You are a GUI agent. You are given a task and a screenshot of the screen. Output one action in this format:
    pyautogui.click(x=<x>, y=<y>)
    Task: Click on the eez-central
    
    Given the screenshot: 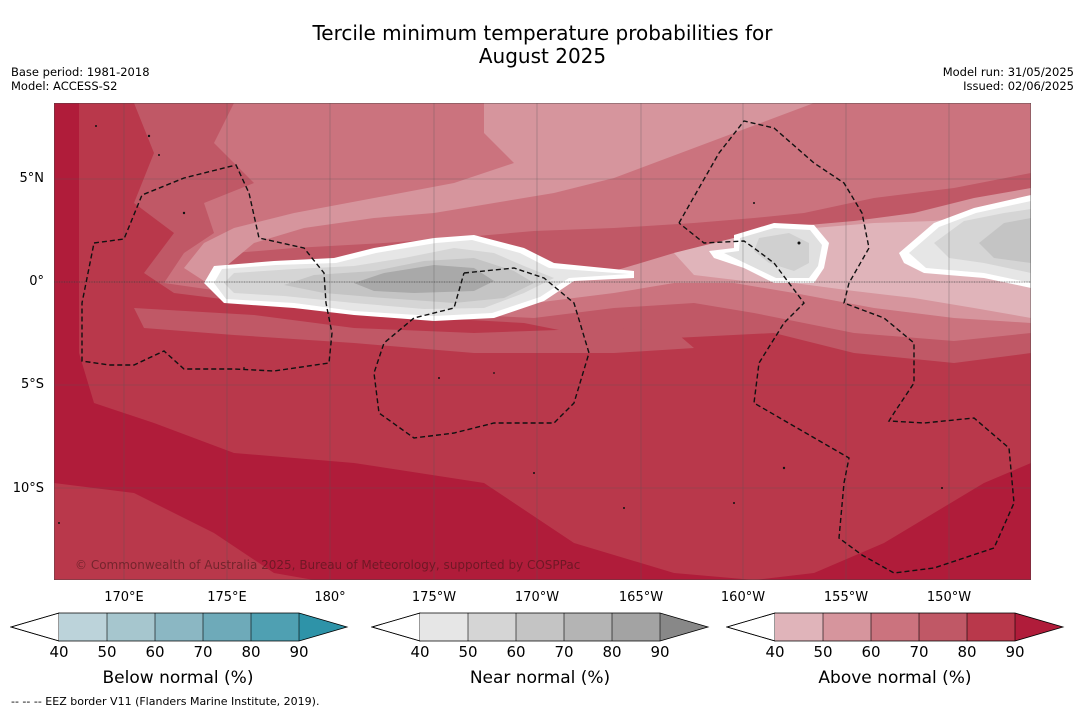 What is the action you would take?
    pyautogui.click(x=481, y=353)
    